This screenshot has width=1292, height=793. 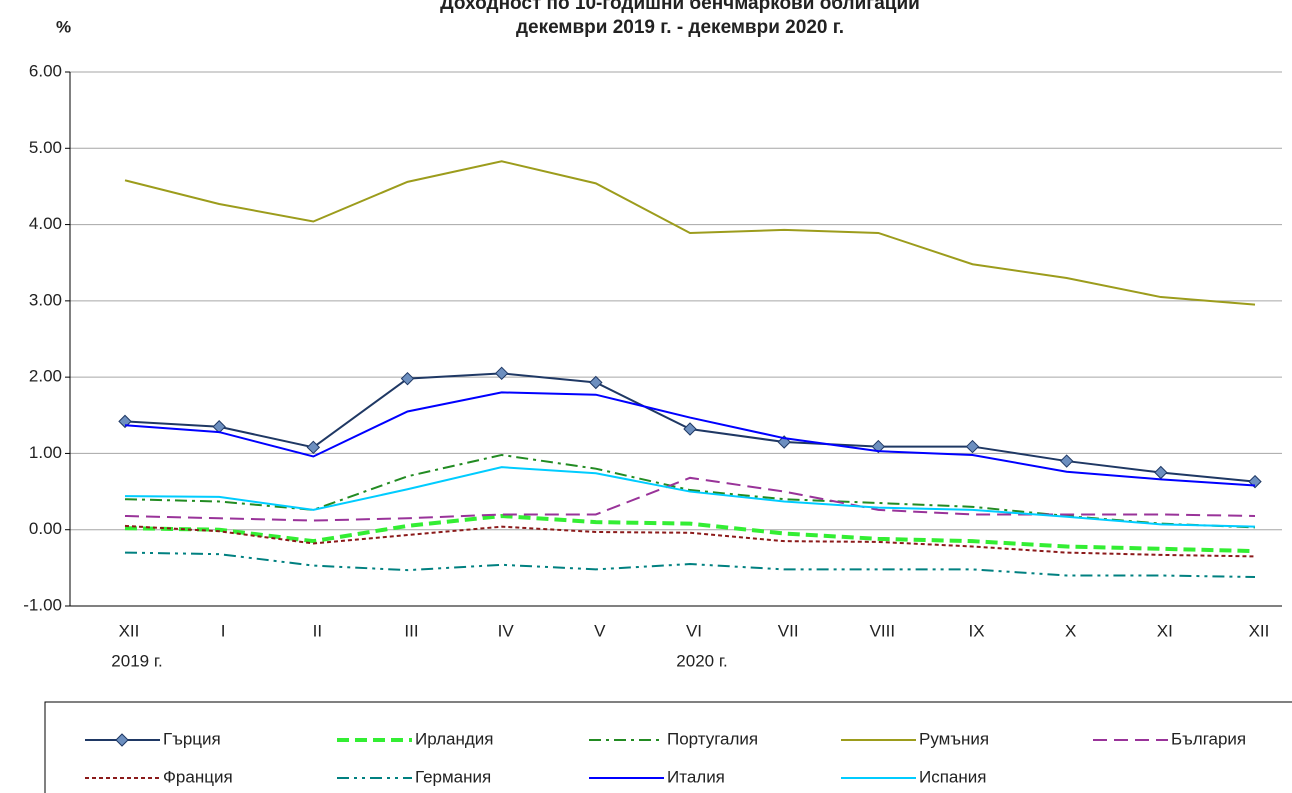 I want to click on y-tick-label: 5.00, so click(x=45, y=147).